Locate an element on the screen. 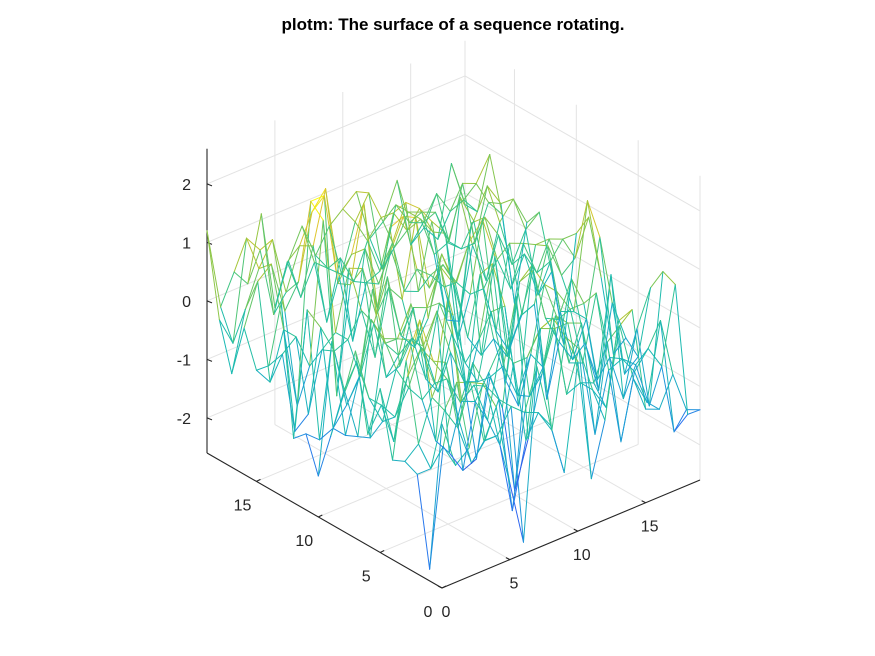 This screenshot has width=875, height=656. z-tick-mark is located at coordinates (209, 360).